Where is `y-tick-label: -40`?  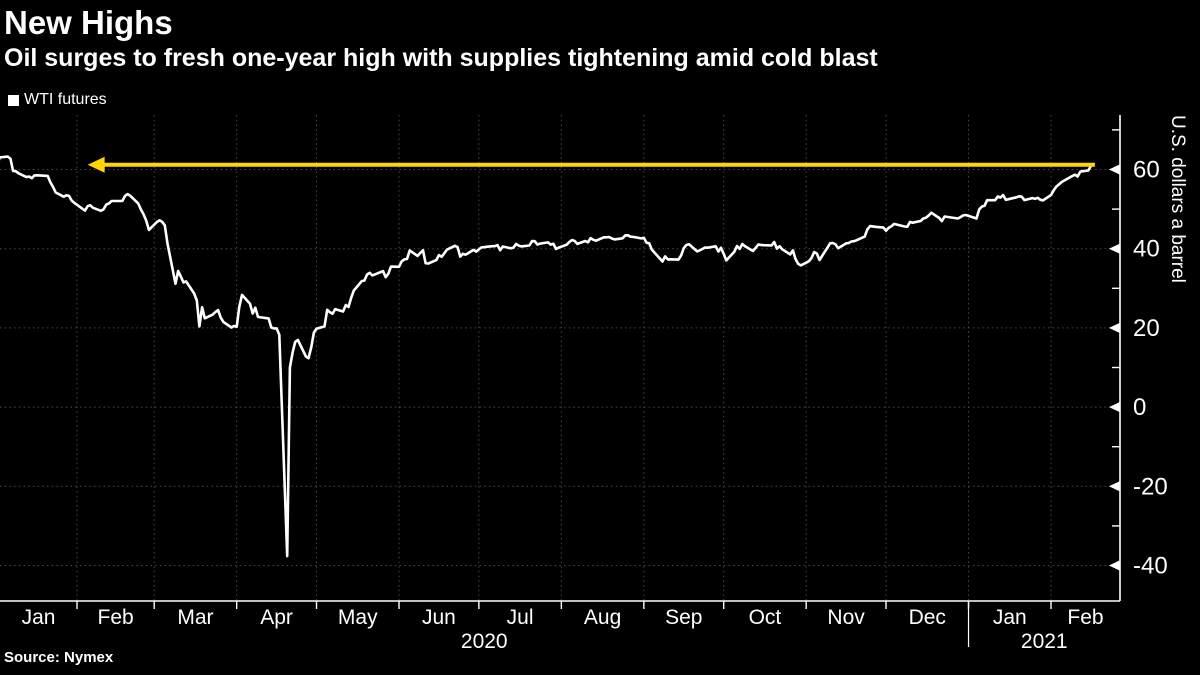 y-tick-label: -40 is located at coordinates (1150, 566).